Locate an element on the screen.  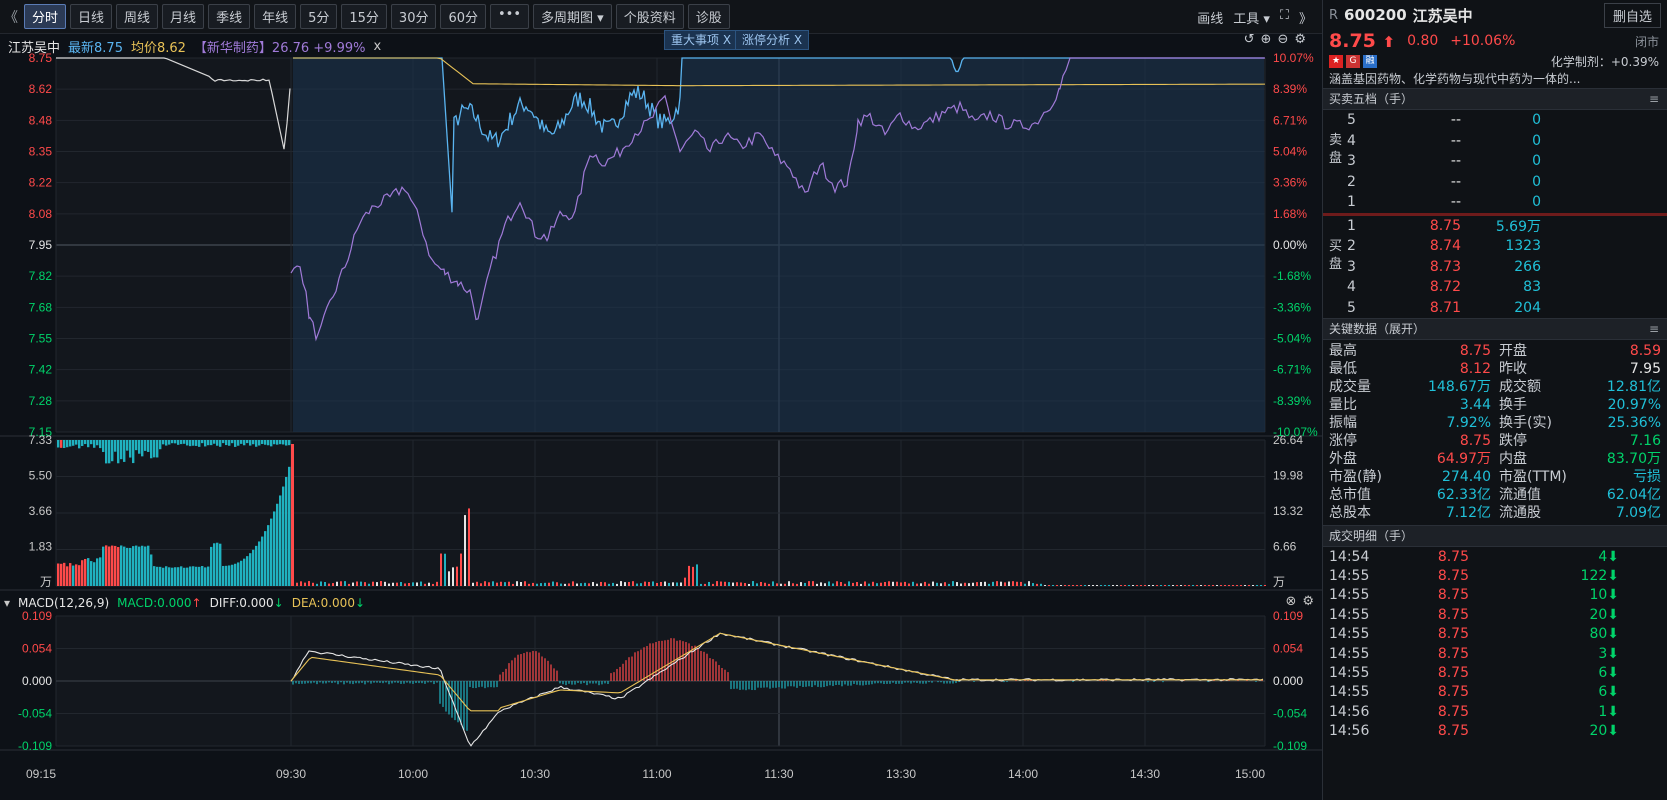
period-tab: 15分 is located at coordinates (364, 16).